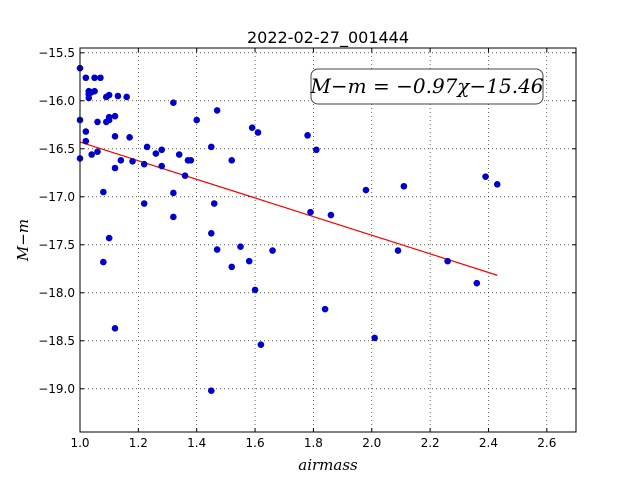 The width and height of the screenshot is (640, 480). Describe the element at coordinates (23, 240) in the screenshot. I see `y-axis-label: M−m` at that location.